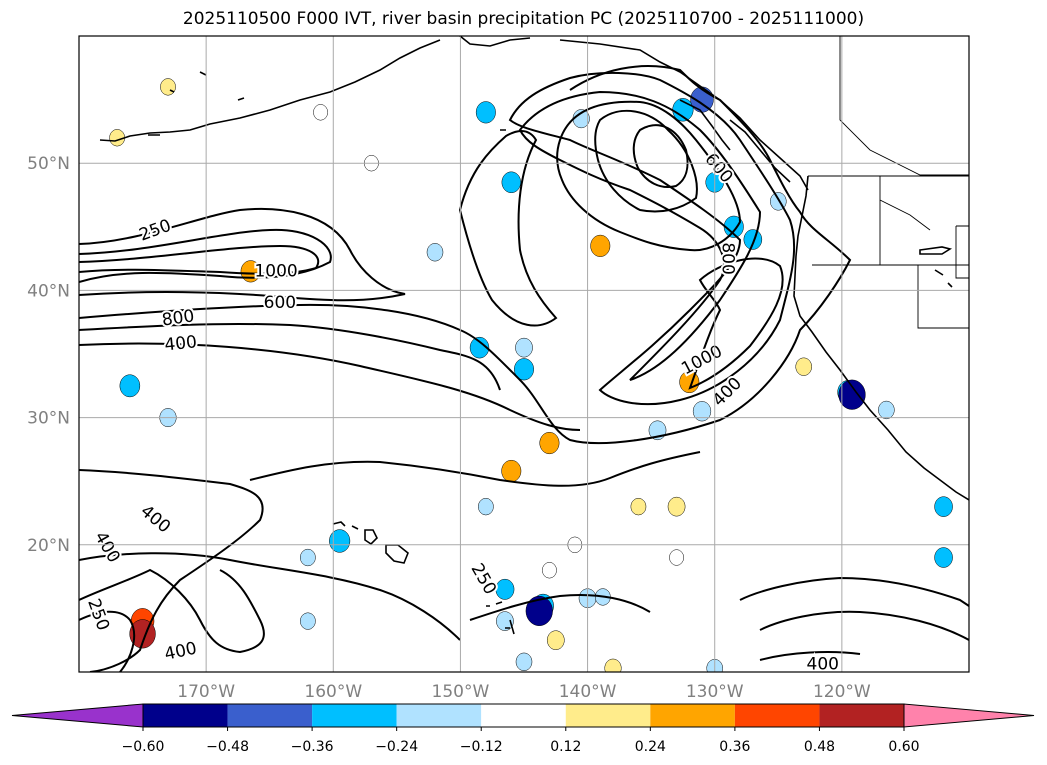 This screenshot has height=765, width=1047. Describe the element at coordinates (888, 182) in the screenshot. I see `political-borders` at that location.